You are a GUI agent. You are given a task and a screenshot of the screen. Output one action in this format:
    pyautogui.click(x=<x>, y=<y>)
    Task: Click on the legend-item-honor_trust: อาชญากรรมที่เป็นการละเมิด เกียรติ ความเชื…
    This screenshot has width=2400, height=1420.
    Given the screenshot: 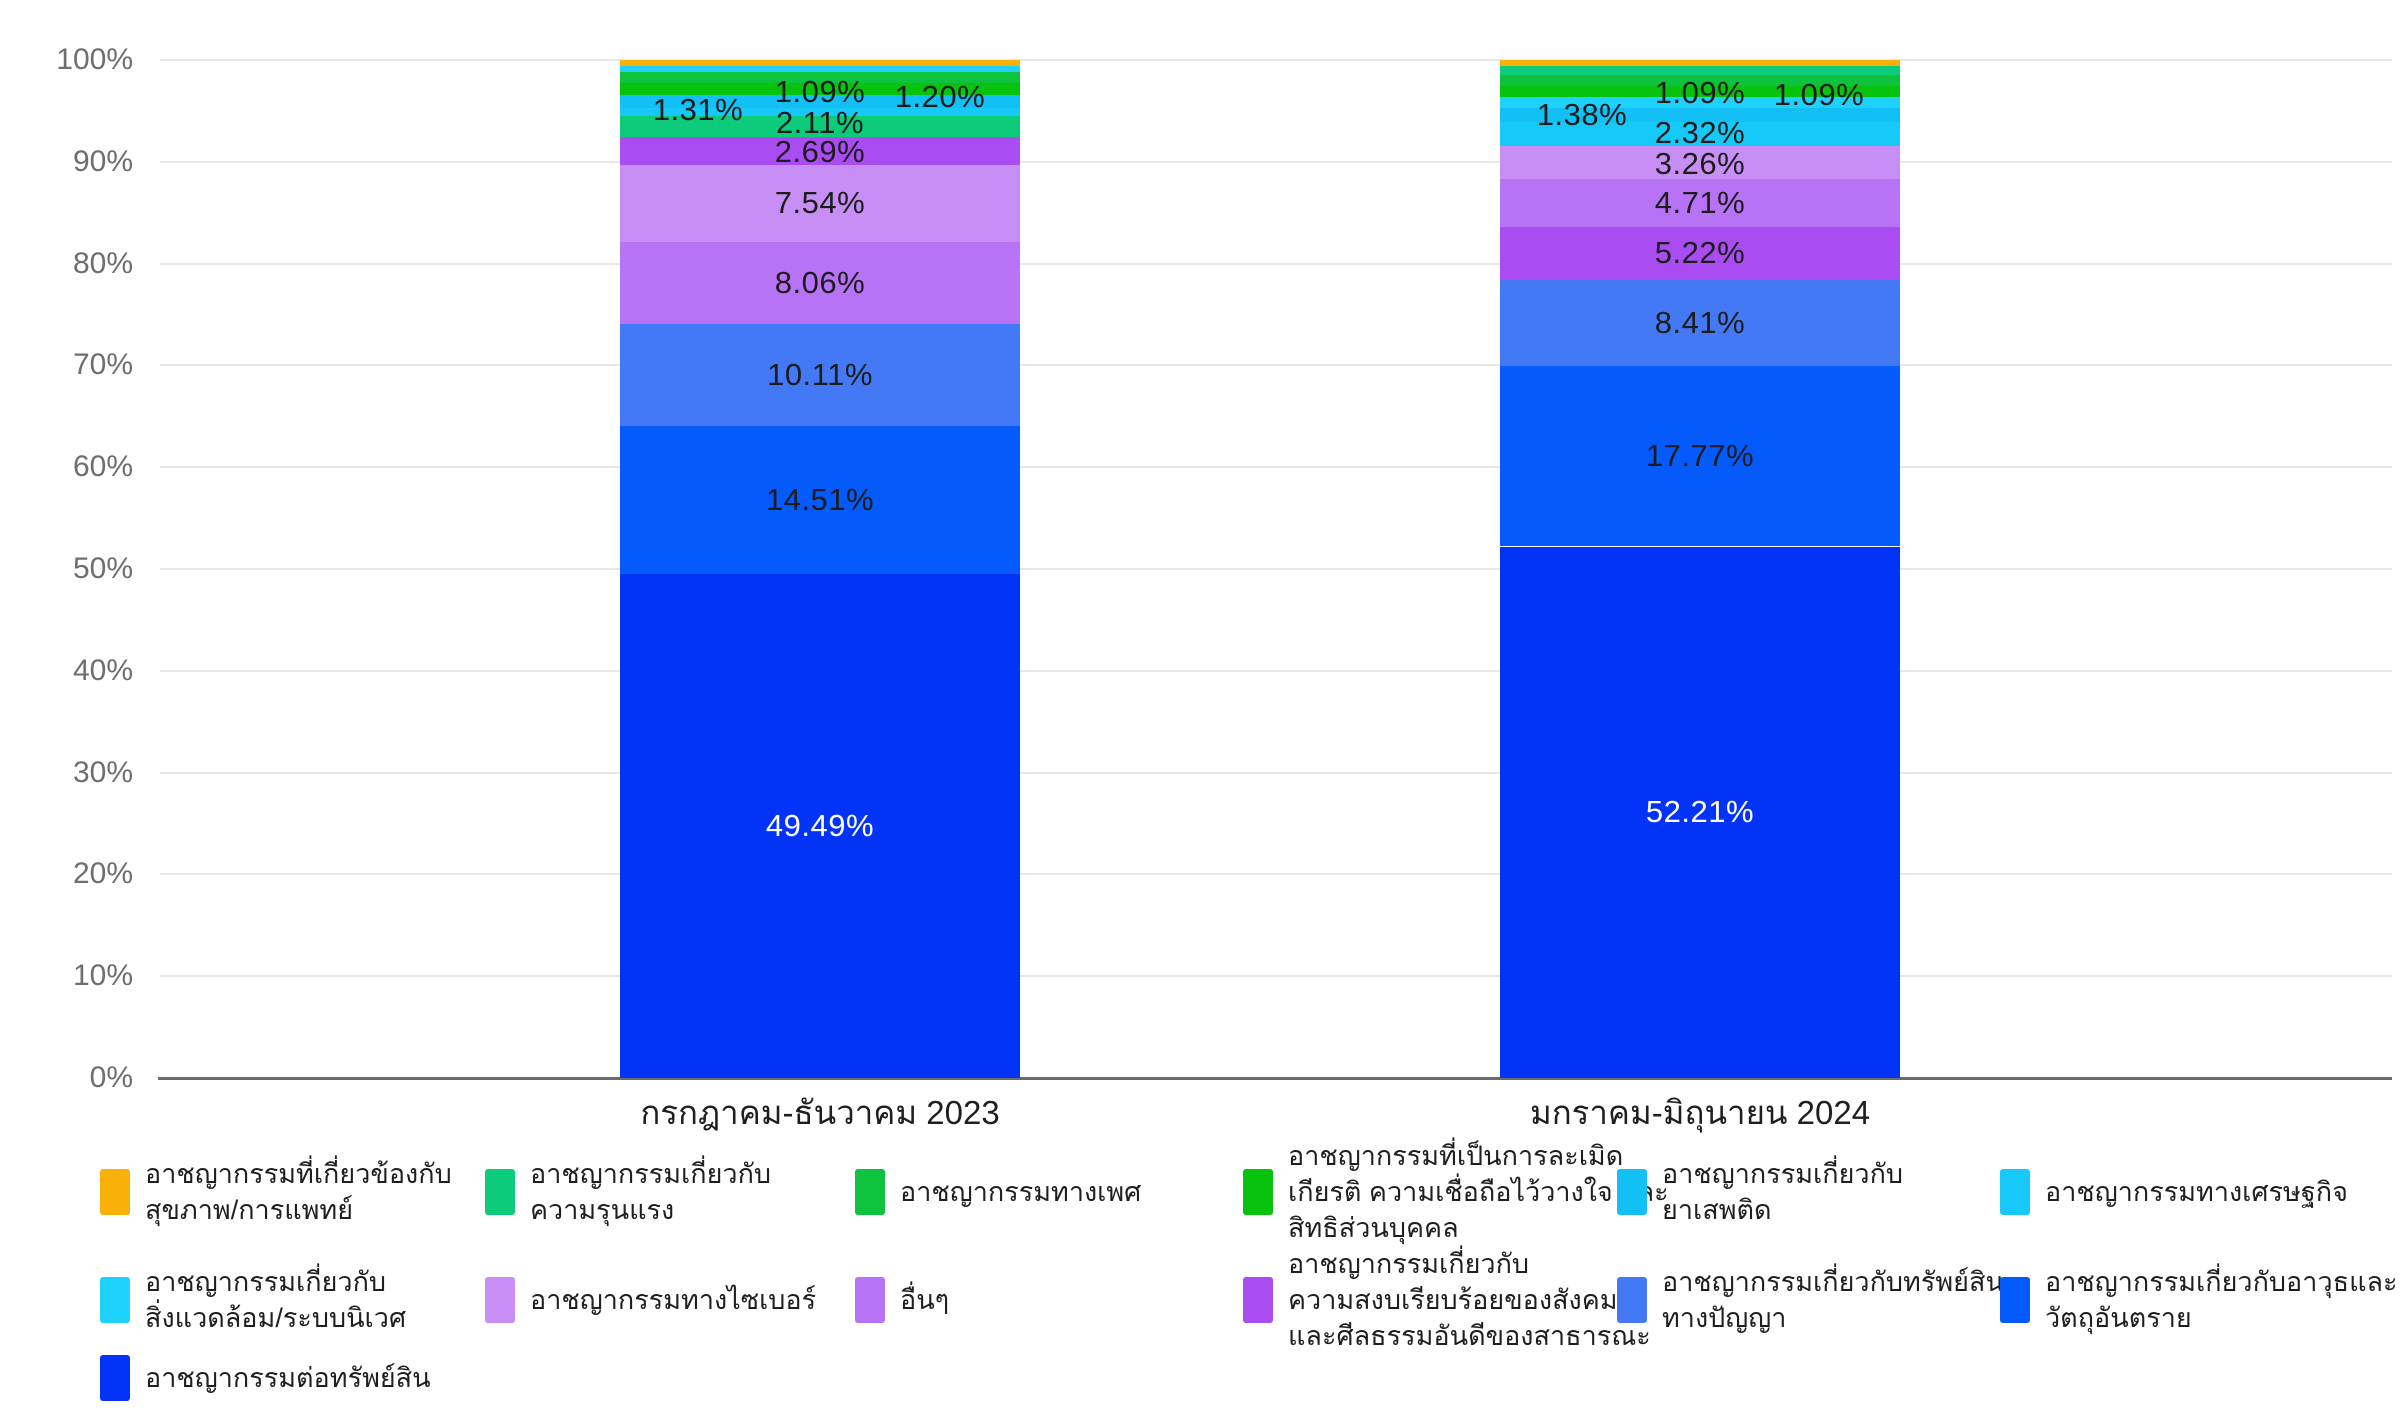 What is the action you would take?
    pyautogui.click(x=1456, y=1192)
    